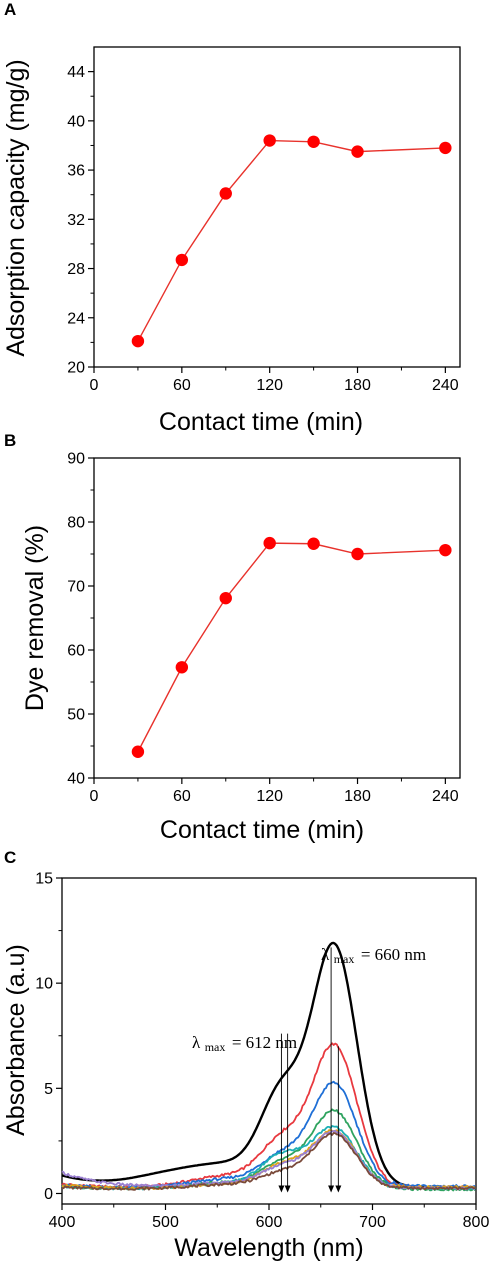 The height and width of the screenshot is (1271, 491). What do you see at coordinates (44, 879) in the screenshot?
I see `y-tick-label: 15` at bounding box center [44, 879].